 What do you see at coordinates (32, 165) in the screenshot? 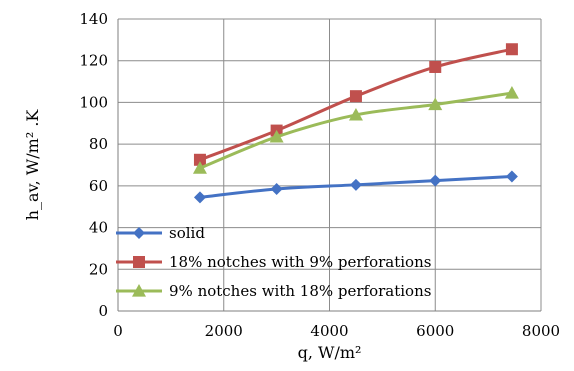
I see `y-axis-title: h_av, W/m² .K` at bounding box center [32, 165].